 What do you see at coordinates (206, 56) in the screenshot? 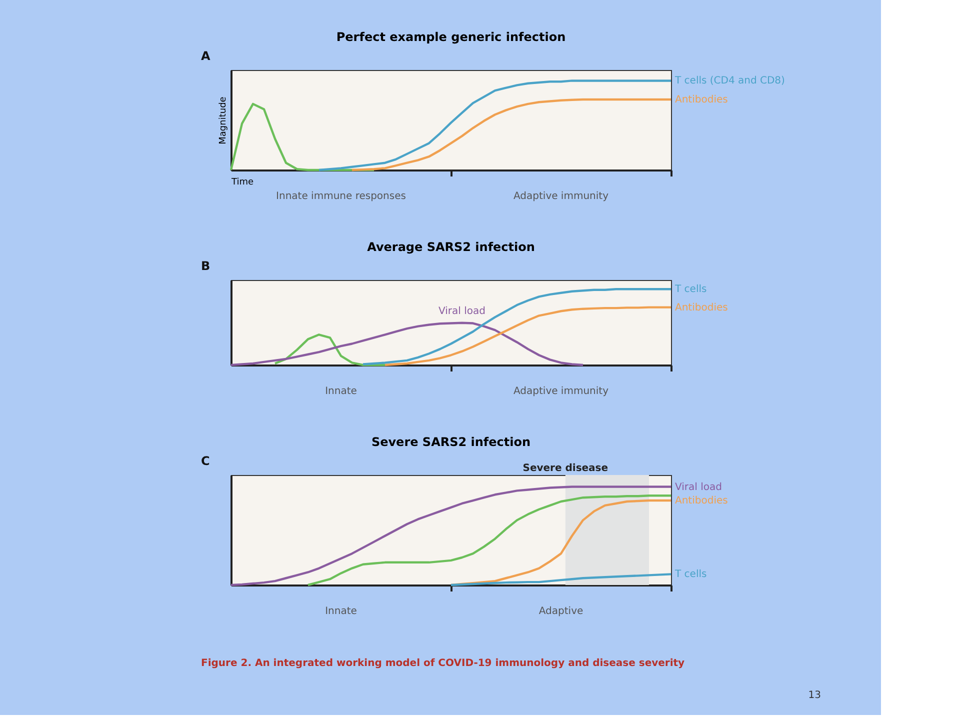
I see `text: A` at bounding box center [206, 56].